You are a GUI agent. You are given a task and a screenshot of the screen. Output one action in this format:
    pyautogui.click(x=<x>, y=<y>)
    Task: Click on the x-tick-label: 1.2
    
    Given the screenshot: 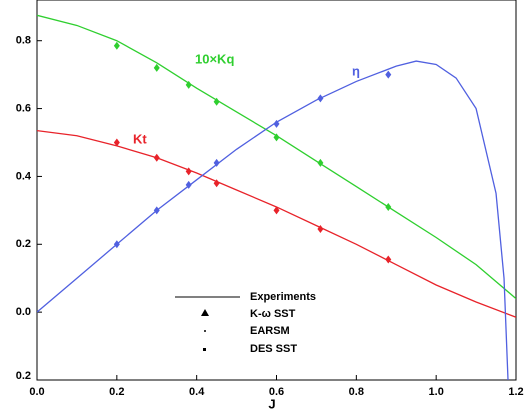 What is the action you would take?
    pyautogui.click(x=515, y=392)
    